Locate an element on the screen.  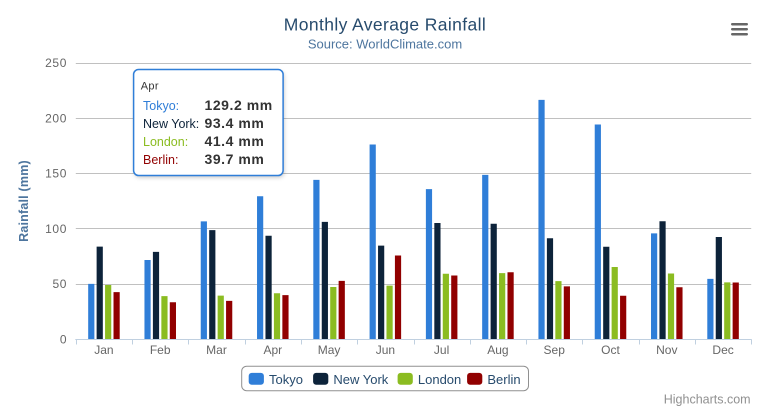
svg-text: Jul is located at coordinates (441, 350).